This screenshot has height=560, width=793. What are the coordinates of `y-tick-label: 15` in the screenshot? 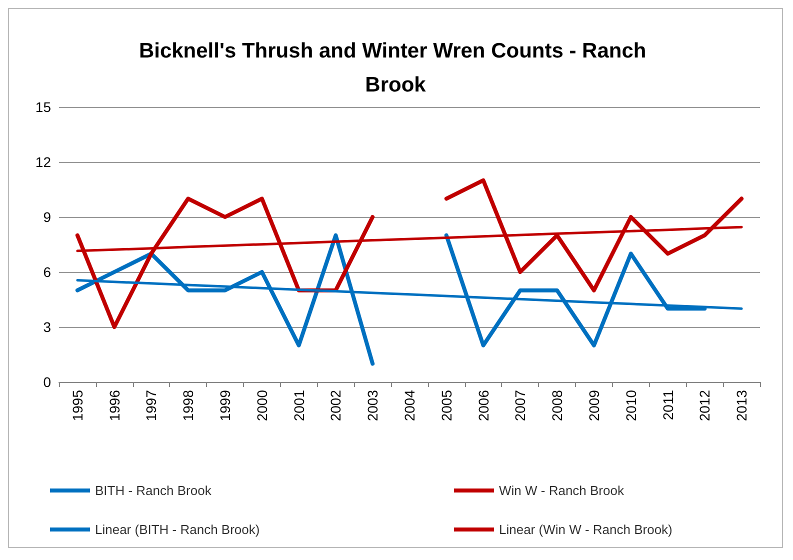 It's located at (43, 107).